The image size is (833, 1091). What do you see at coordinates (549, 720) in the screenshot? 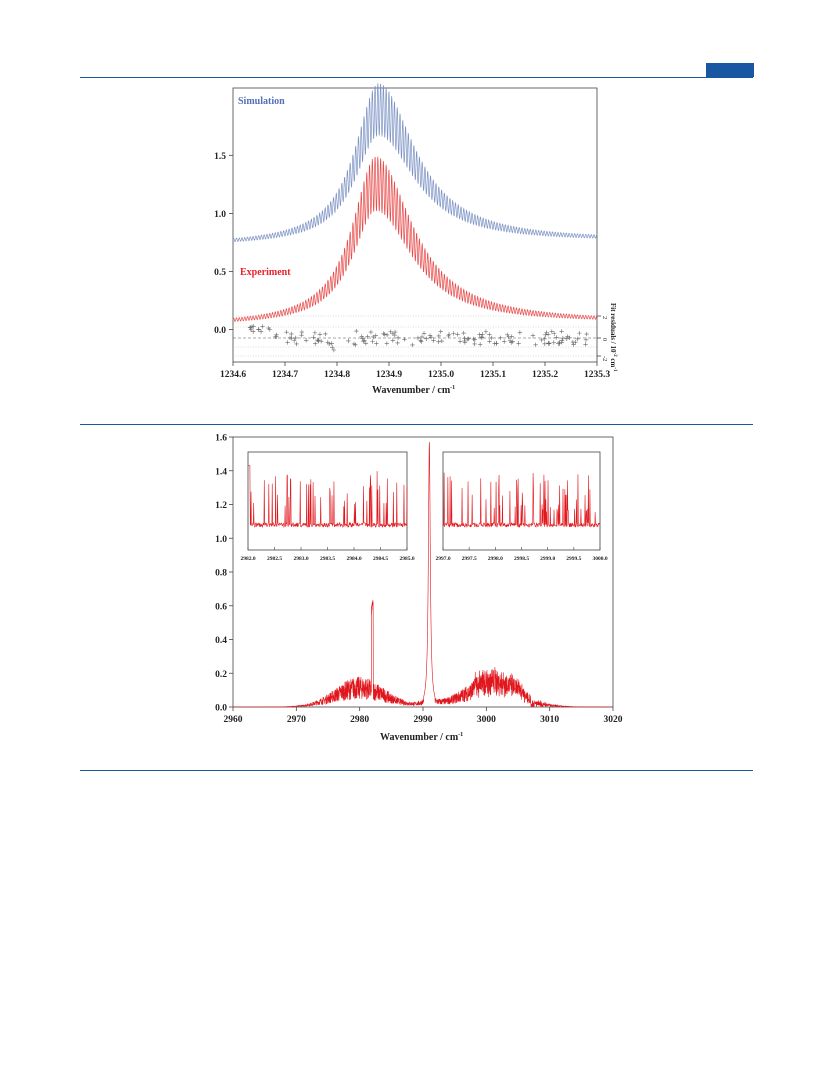
I see `fig2-xtick-label: 3010` at bounding box center [549, 720].